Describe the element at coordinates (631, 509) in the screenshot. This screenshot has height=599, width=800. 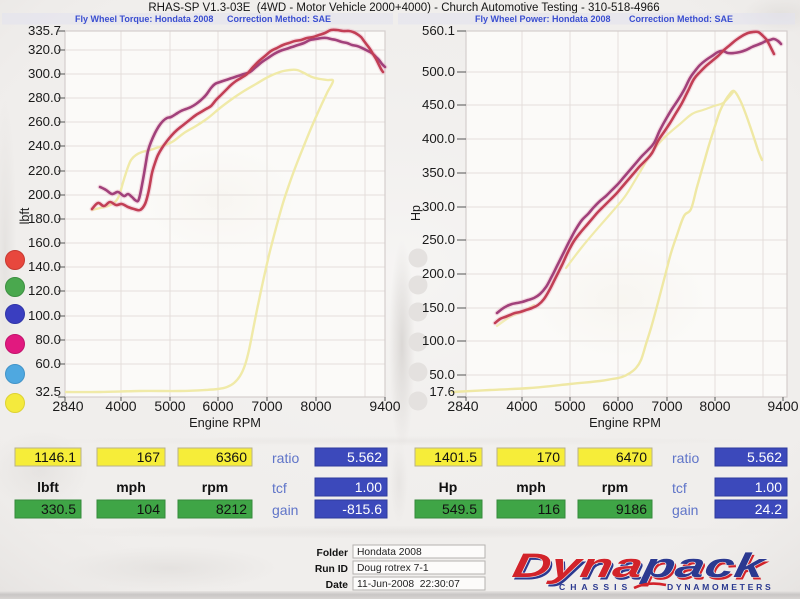
I see `svg-text: 9186` at that location.